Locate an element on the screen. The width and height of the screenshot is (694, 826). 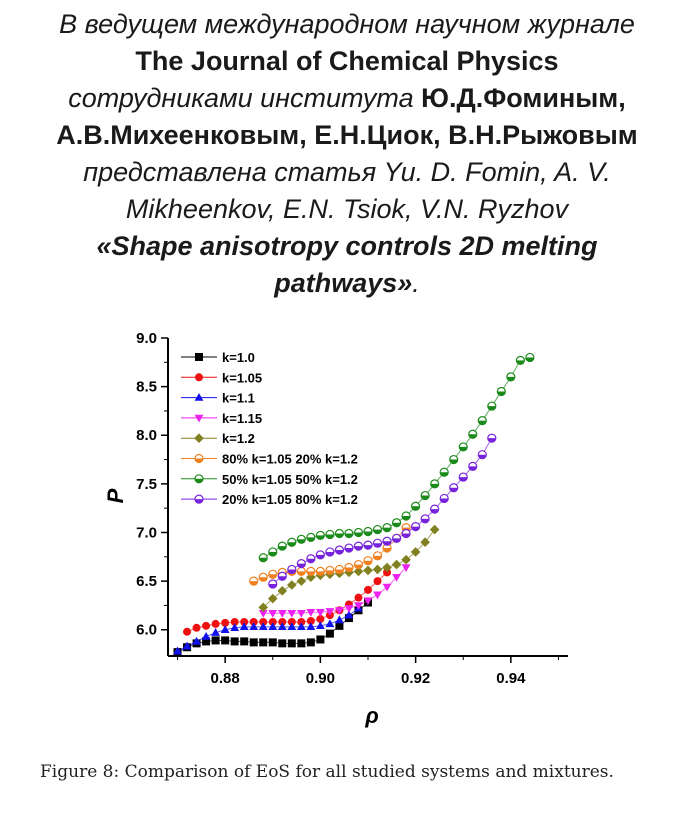
diamond-marker is located at coordinates (358, 571).